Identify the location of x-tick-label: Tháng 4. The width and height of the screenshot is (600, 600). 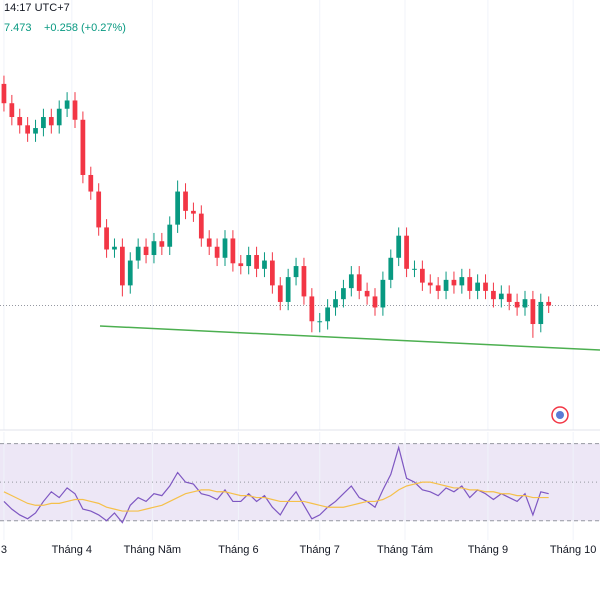
(72, 550).